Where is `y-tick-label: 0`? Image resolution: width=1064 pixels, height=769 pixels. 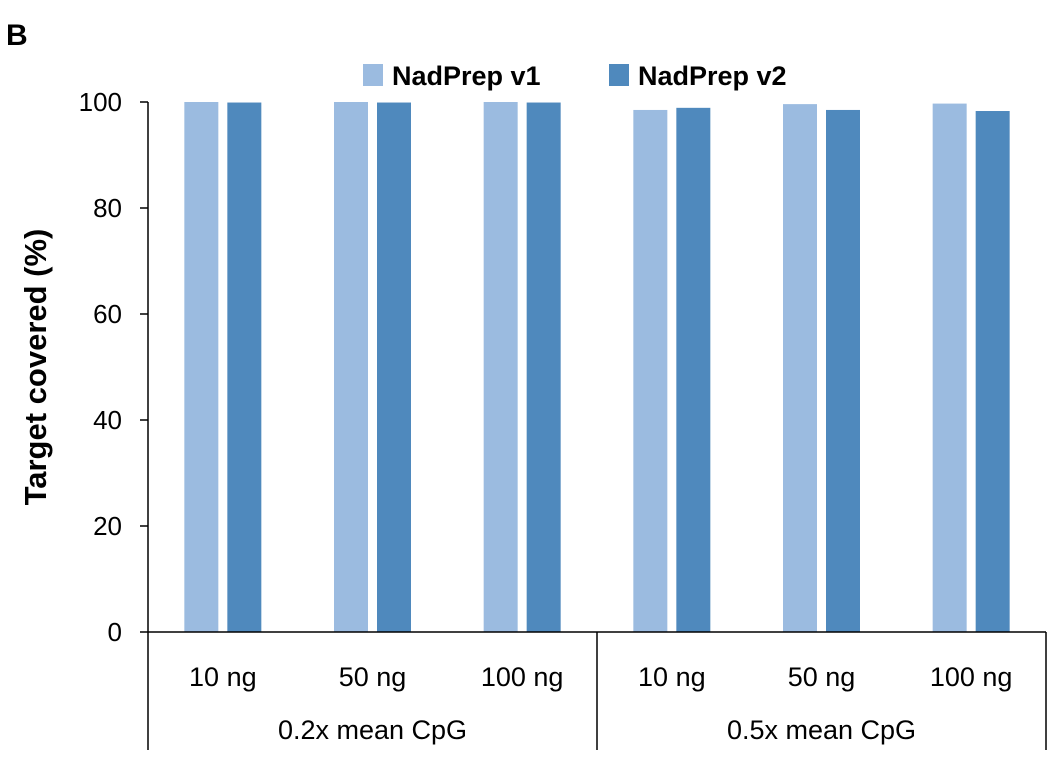 y-tick-label: 0 is located at coordinates (115, 632).